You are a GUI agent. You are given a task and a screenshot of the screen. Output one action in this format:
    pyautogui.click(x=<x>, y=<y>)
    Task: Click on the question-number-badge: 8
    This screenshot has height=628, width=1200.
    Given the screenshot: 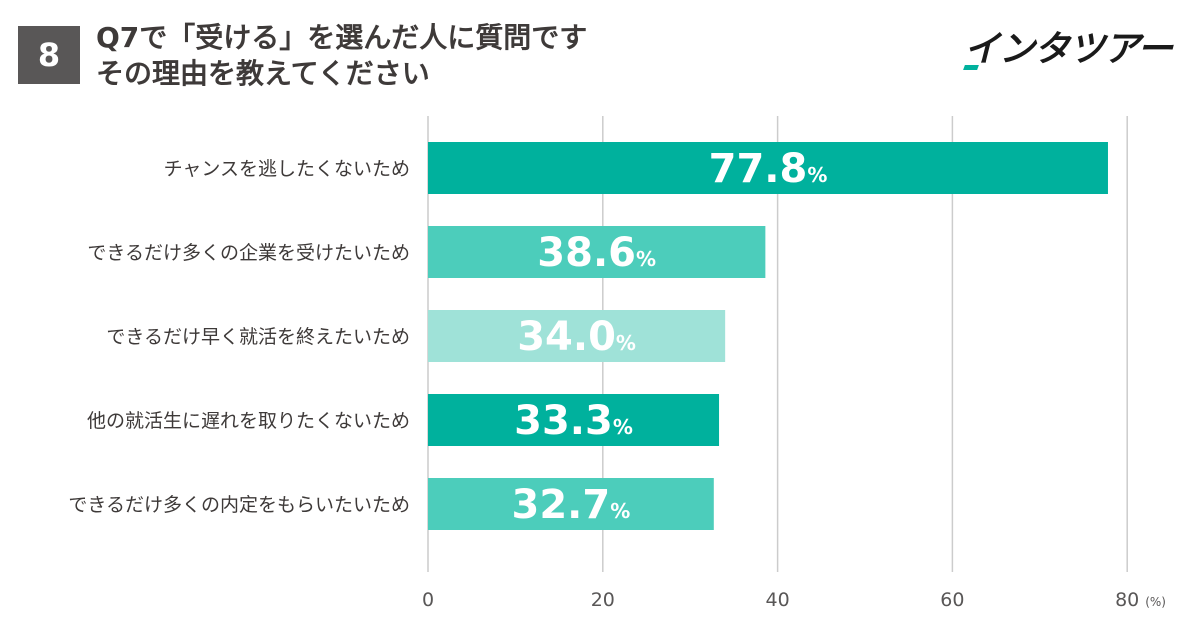 What is the action you would take?
    pyautogui.click(x=49, y=55)
    